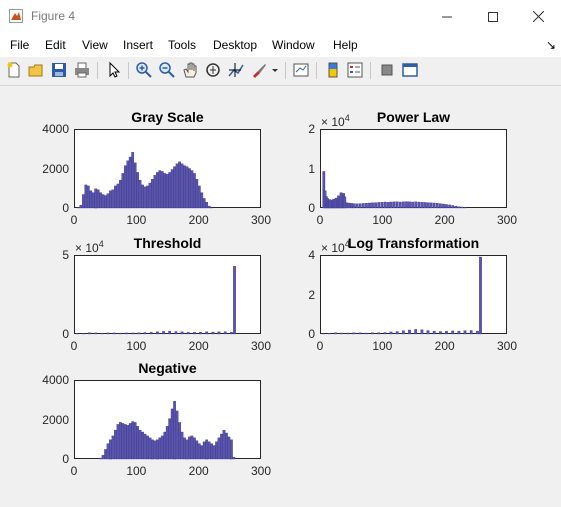 Image resolution: width=561 pixels, height=507 pixels. Describe the element at coordinates (285, 70) in the screenshot. I see `toolbar-separator` at that location.